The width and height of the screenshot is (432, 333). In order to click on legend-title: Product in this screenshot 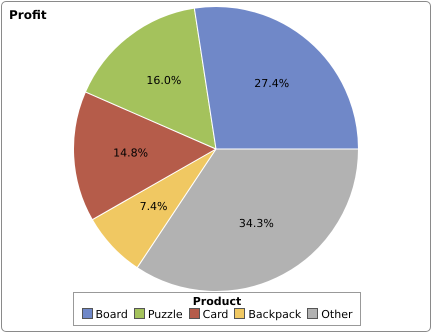, I will do `click(217, 301)`.